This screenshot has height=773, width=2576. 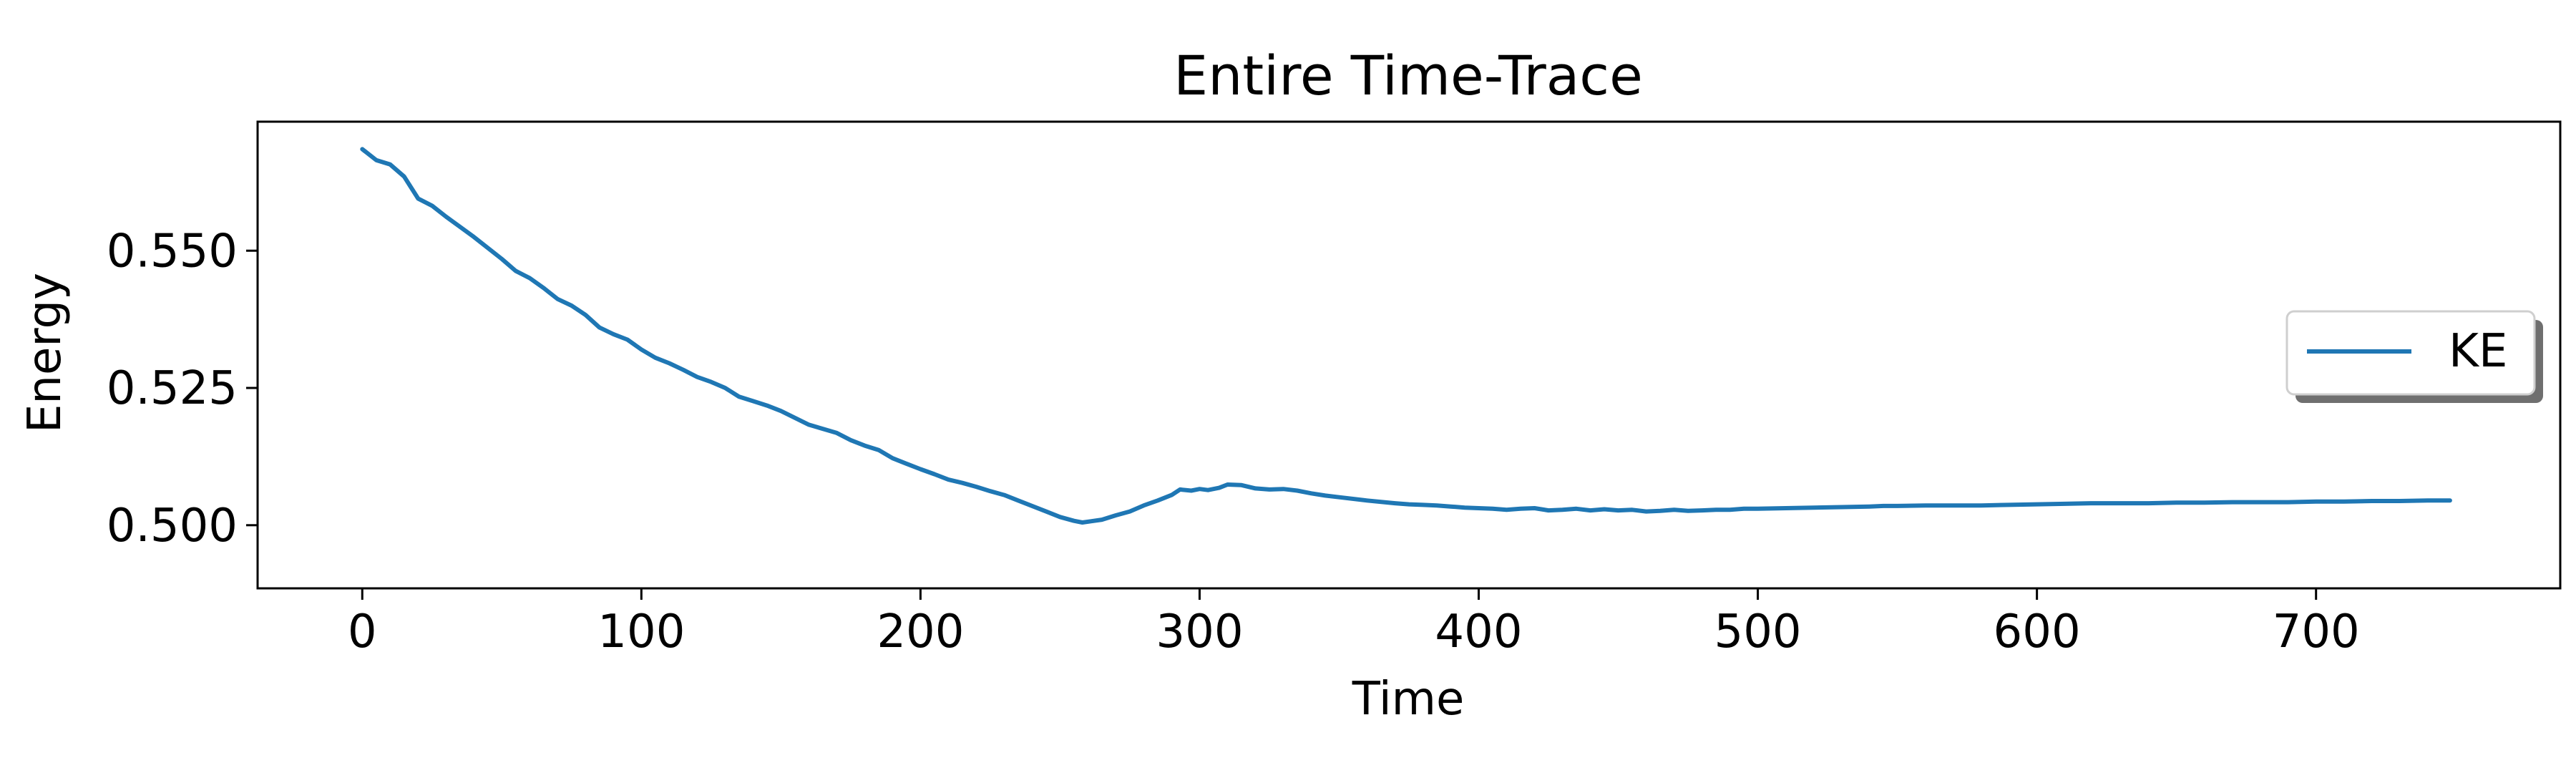 I want to click on x-tick-label: 100, so click(x=641, y=632).